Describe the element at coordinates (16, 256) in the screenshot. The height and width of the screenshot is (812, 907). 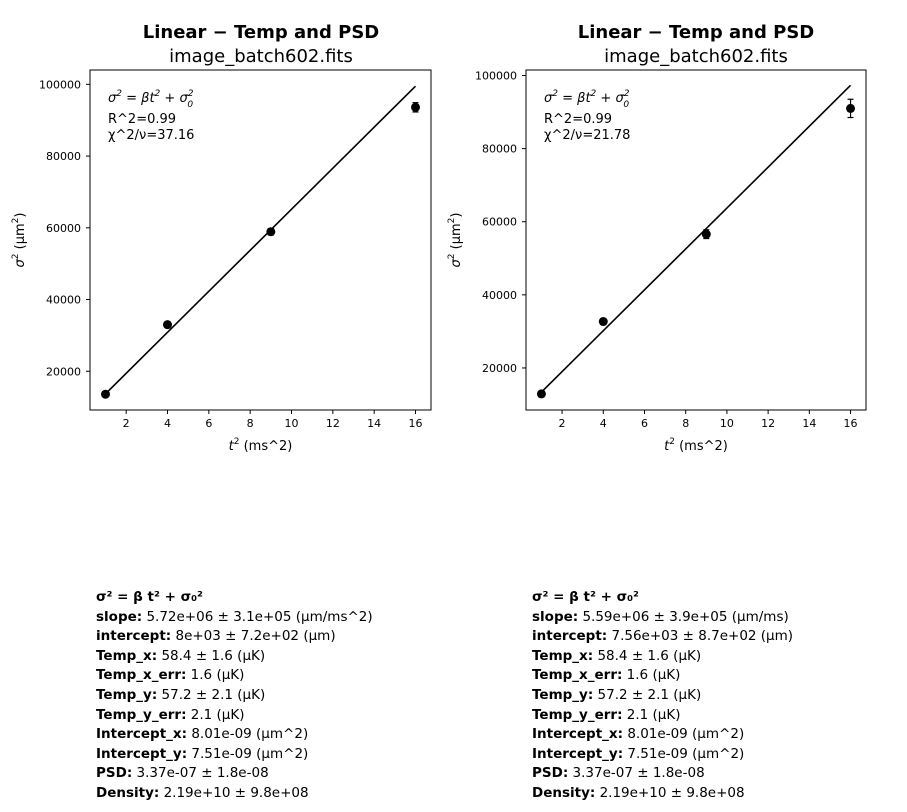
I see `y-label-exponent: 2` at that location.